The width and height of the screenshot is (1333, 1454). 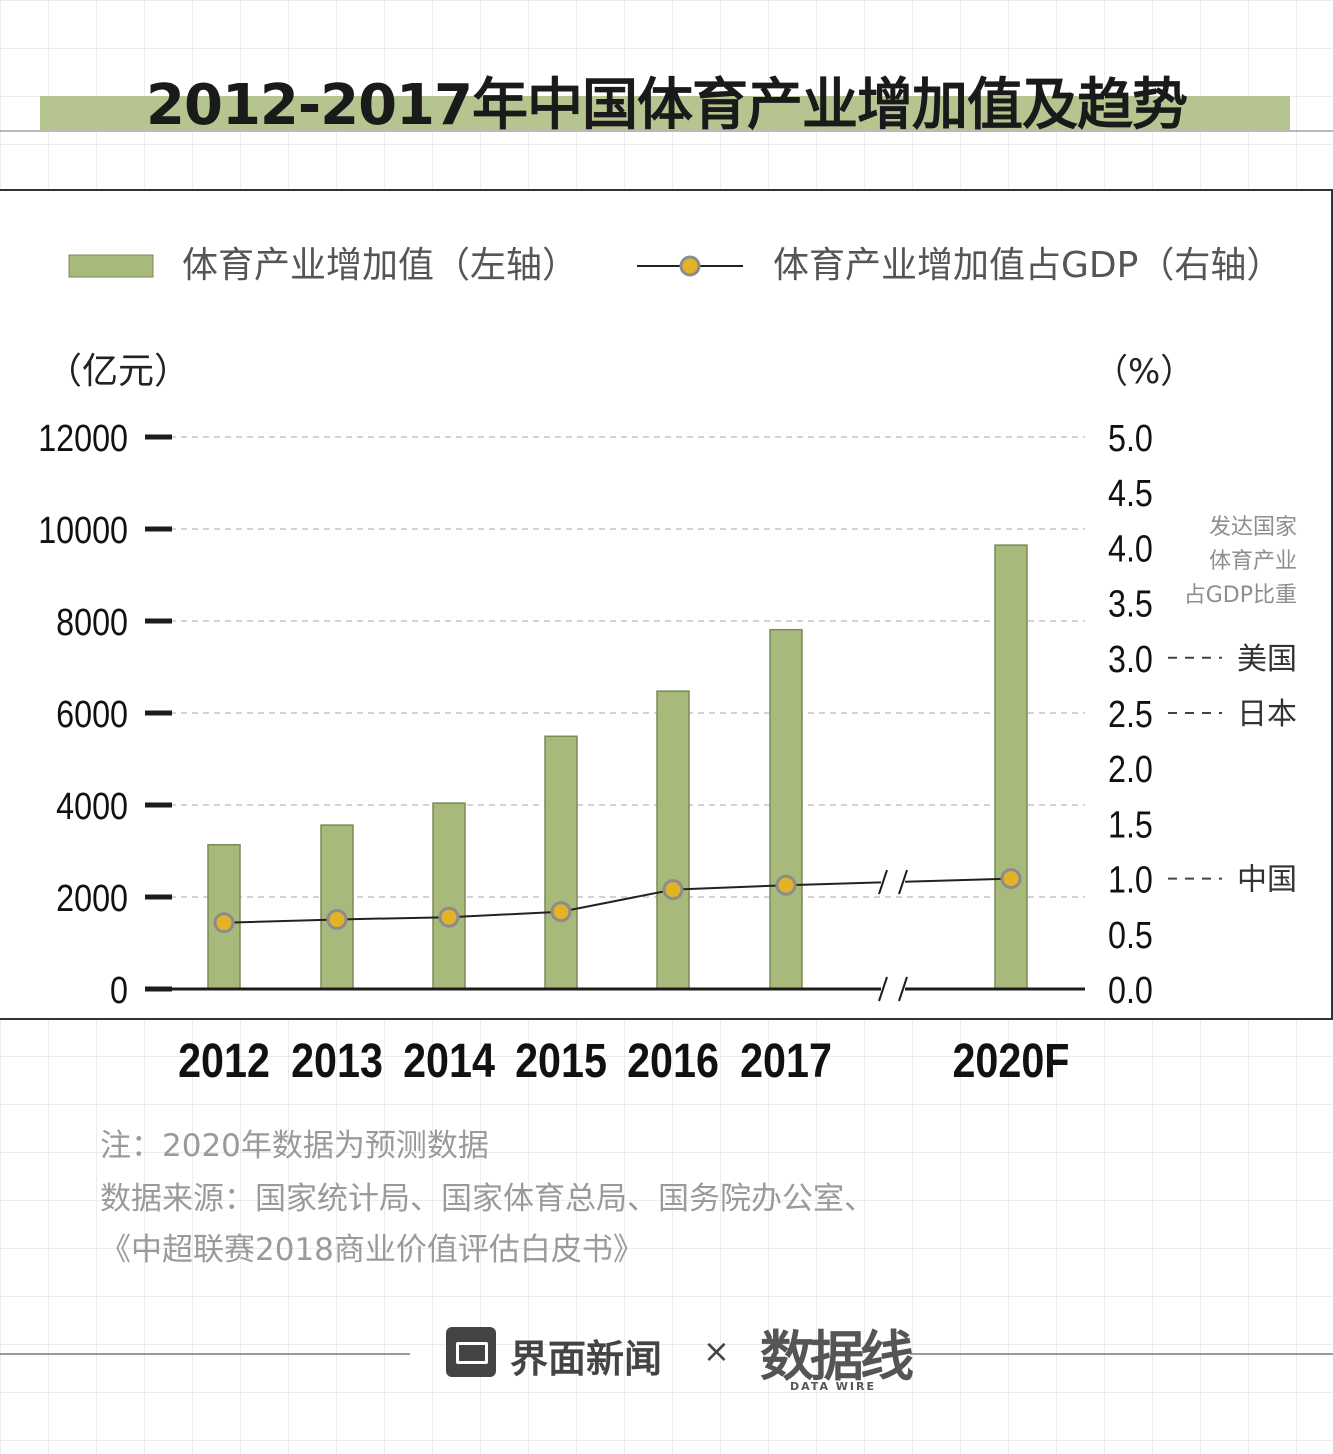 I want to click on right-axis-tick-label: 5.0, so click(x=1130, y=439).